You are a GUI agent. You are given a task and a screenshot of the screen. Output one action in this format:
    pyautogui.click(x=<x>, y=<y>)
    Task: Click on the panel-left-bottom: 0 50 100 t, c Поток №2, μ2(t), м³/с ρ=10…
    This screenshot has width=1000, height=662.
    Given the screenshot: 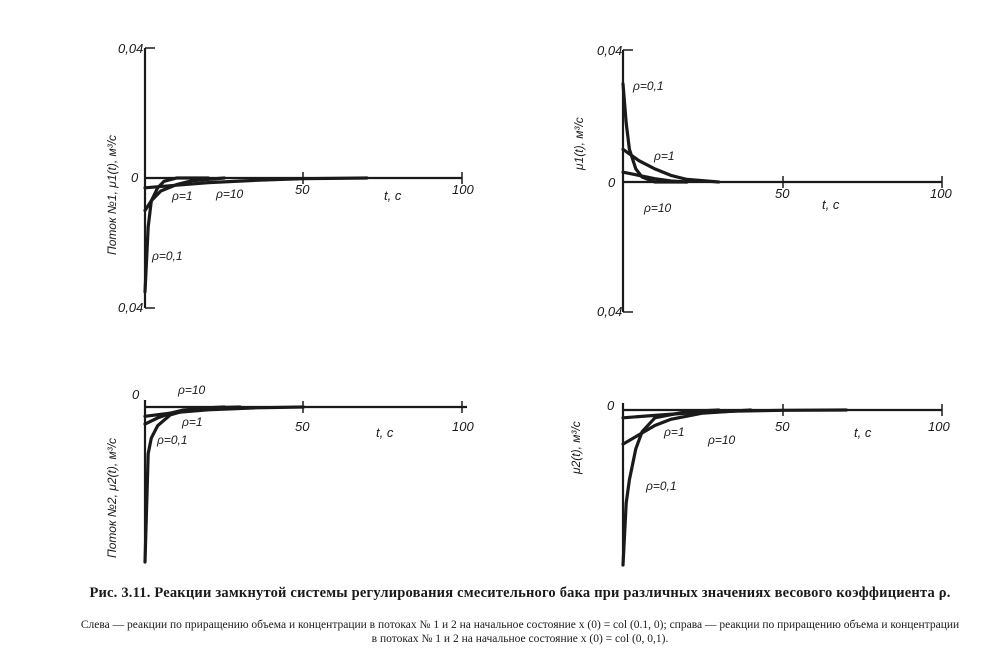 What is the action you would take?
    pyautogui.click(x=289, y=473)
    